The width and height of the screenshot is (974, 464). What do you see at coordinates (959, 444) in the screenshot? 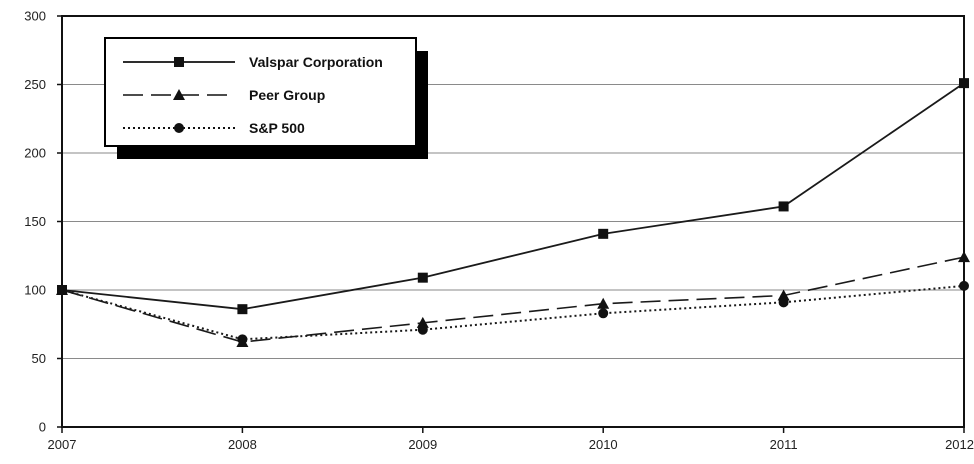
I see `x-tick-label: 2012` at bounding box center [959, 444].